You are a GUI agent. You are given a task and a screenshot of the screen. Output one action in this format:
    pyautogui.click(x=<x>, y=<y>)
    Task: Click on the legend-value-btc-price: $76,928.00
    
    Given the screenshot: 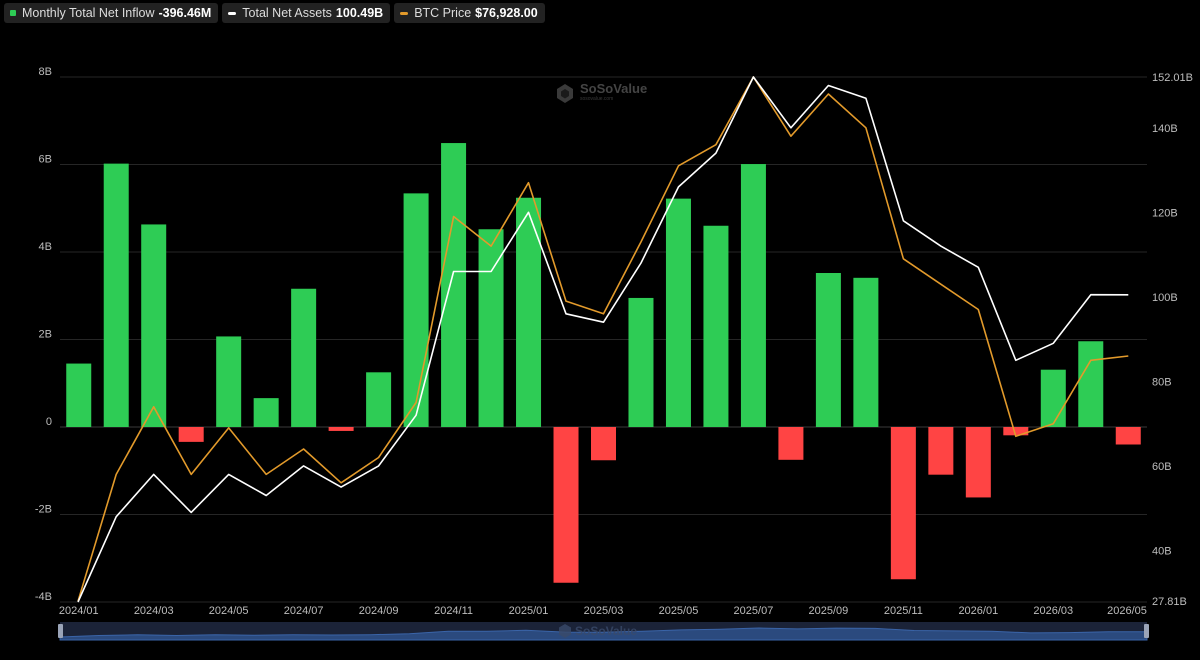 What is the action you would take?
    pyautogui.click(x=506, y=13)
    